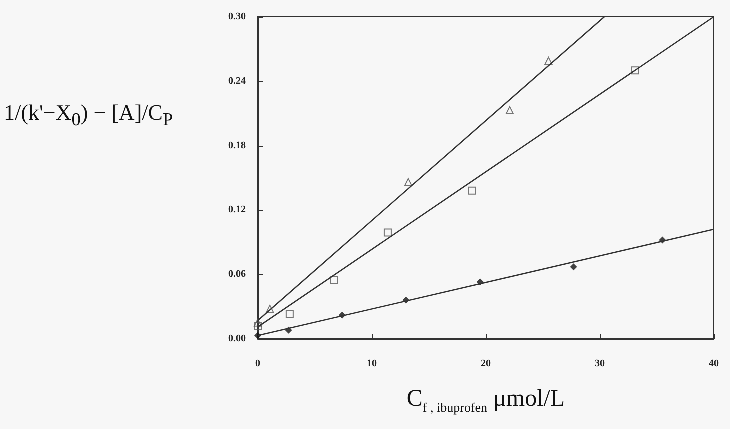 The height and width of the screenshot is (429, 730). I want to click on x-tick-label: 30, so click(600, 364).